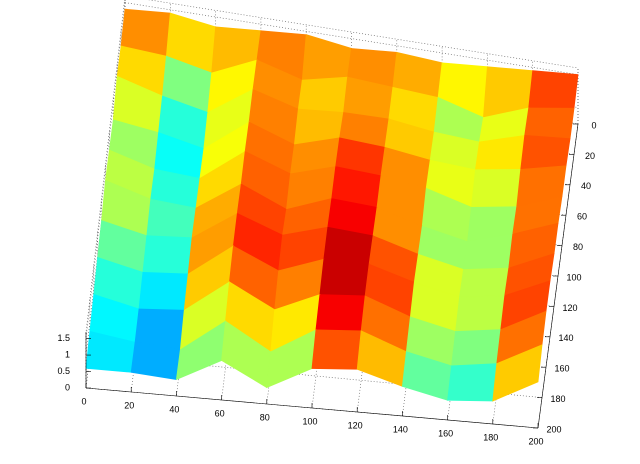  I want to click on y-tick-label: 100, so click(573, 277).